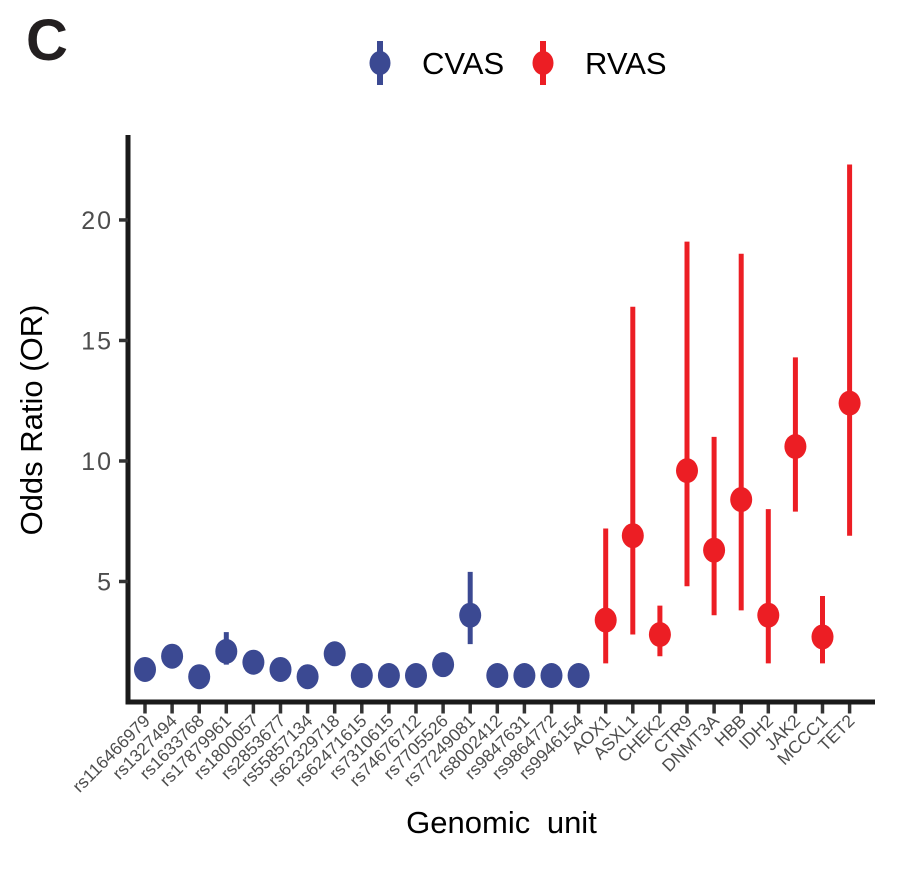 The image size is (904, 870). I want to click on legend-item: RVAS, so click(599, 63).